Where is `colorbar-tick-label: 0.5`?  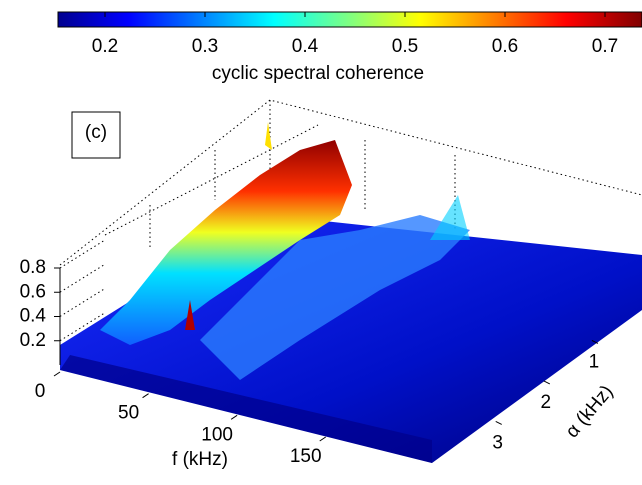
colorbar-tick-label: 0.5 is located at coordinates (405, 46).